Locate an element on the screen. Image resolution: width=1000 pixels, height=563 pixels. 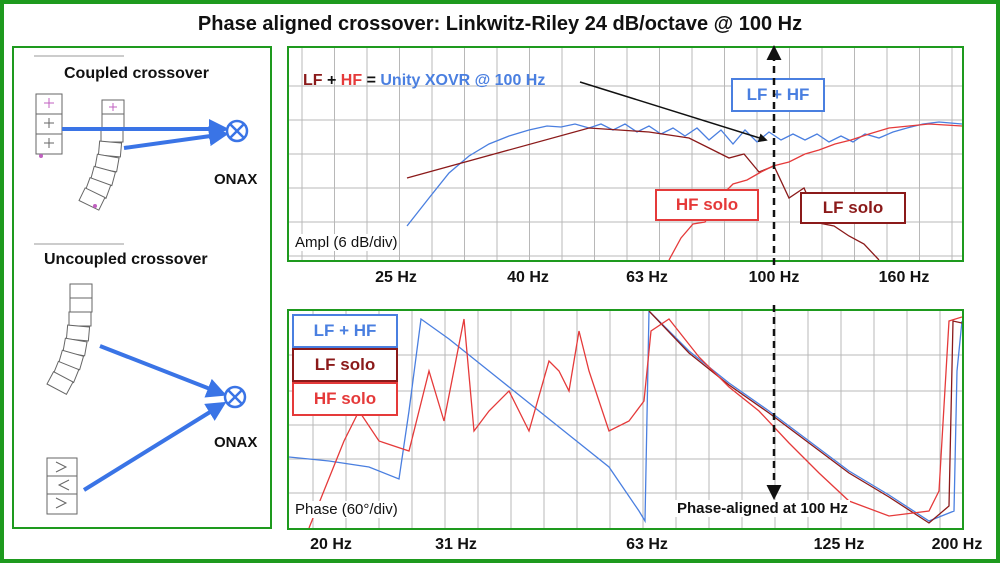
legend-plus: + is located at coordinates (332, 80).